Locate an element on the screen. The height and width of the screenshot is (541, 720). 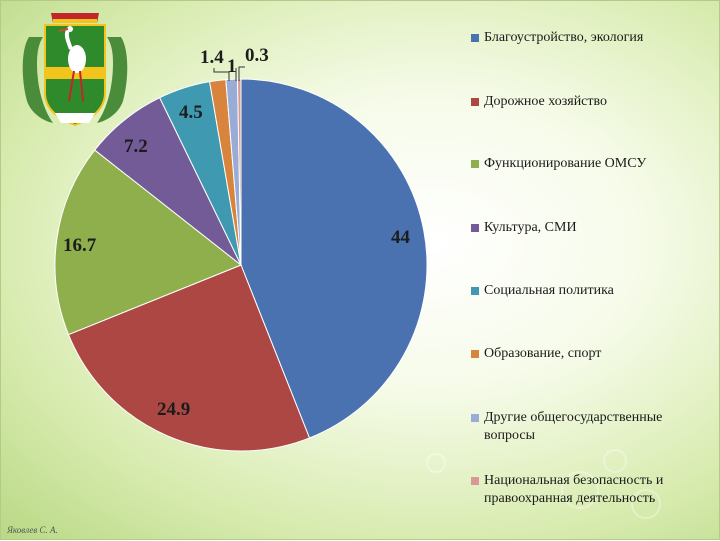
legend-label-line: Культура, СМИ is located at coordinates (530, 227).